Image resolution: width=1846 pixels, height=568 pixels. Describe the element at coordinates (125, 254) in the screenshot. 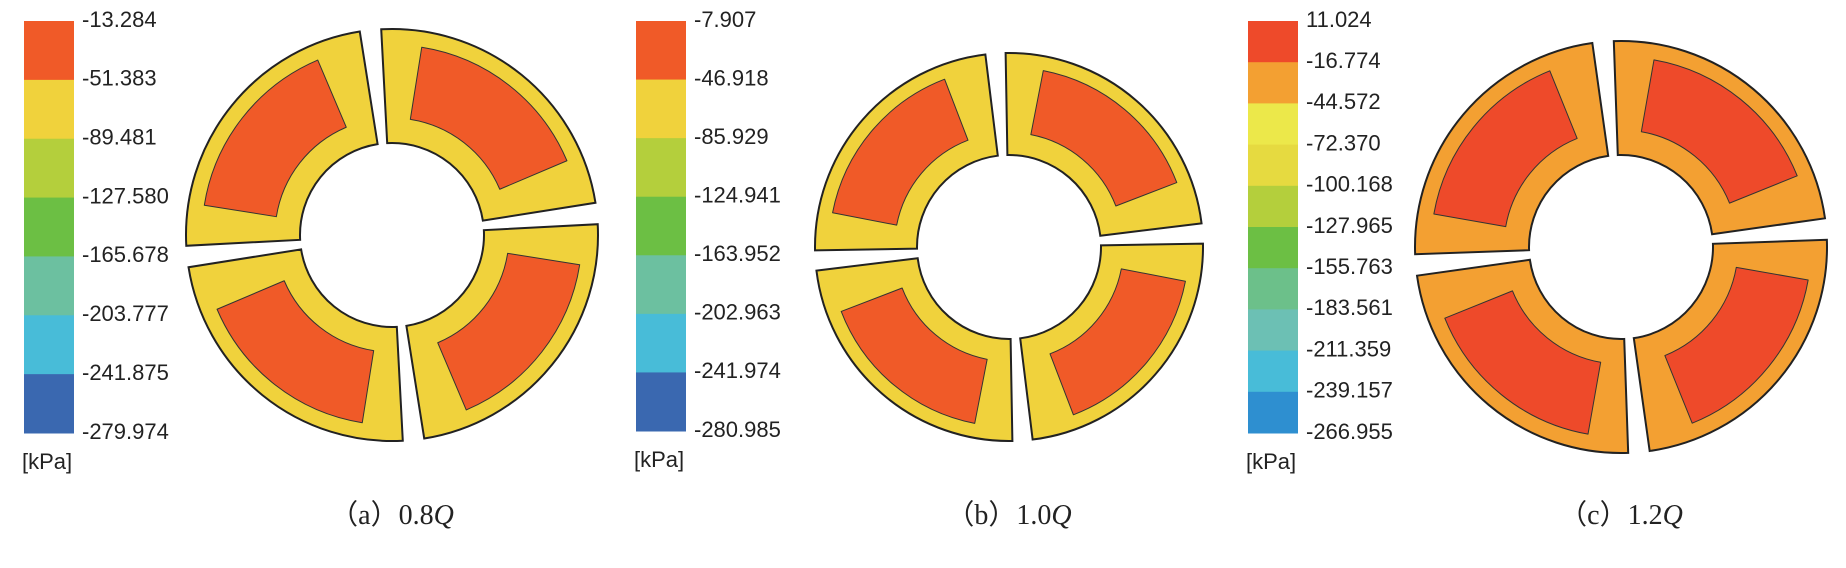

I see `colorbar-label: -165.678` at that location.